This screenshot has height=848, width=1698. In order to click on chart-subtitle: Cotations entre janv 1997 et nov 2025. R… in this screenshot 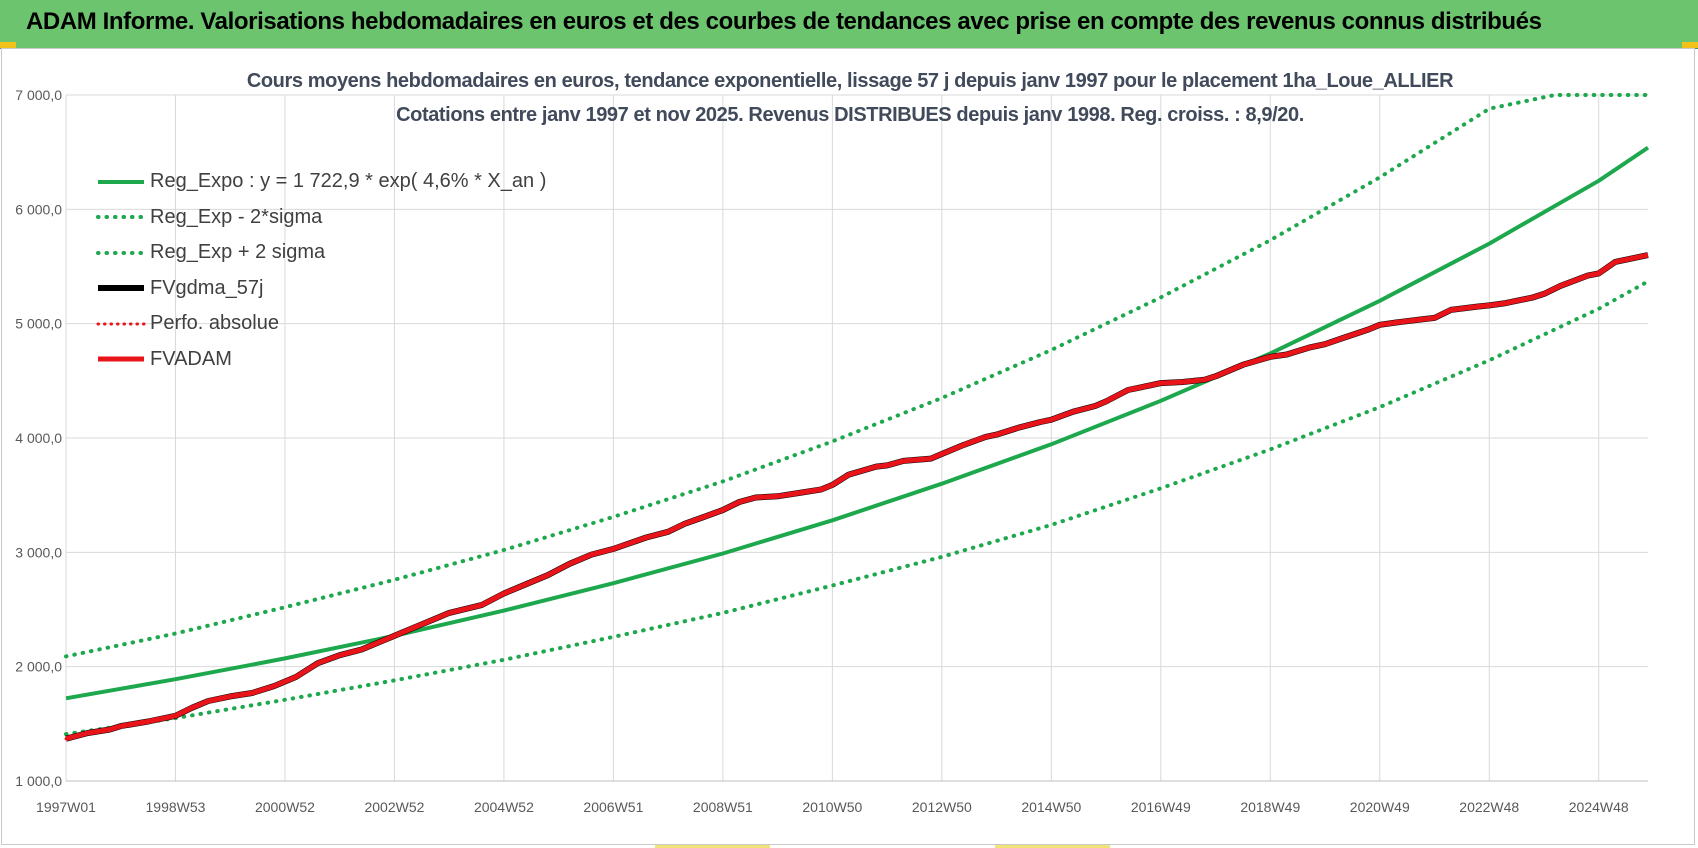, I will do `click(850, 115)`.